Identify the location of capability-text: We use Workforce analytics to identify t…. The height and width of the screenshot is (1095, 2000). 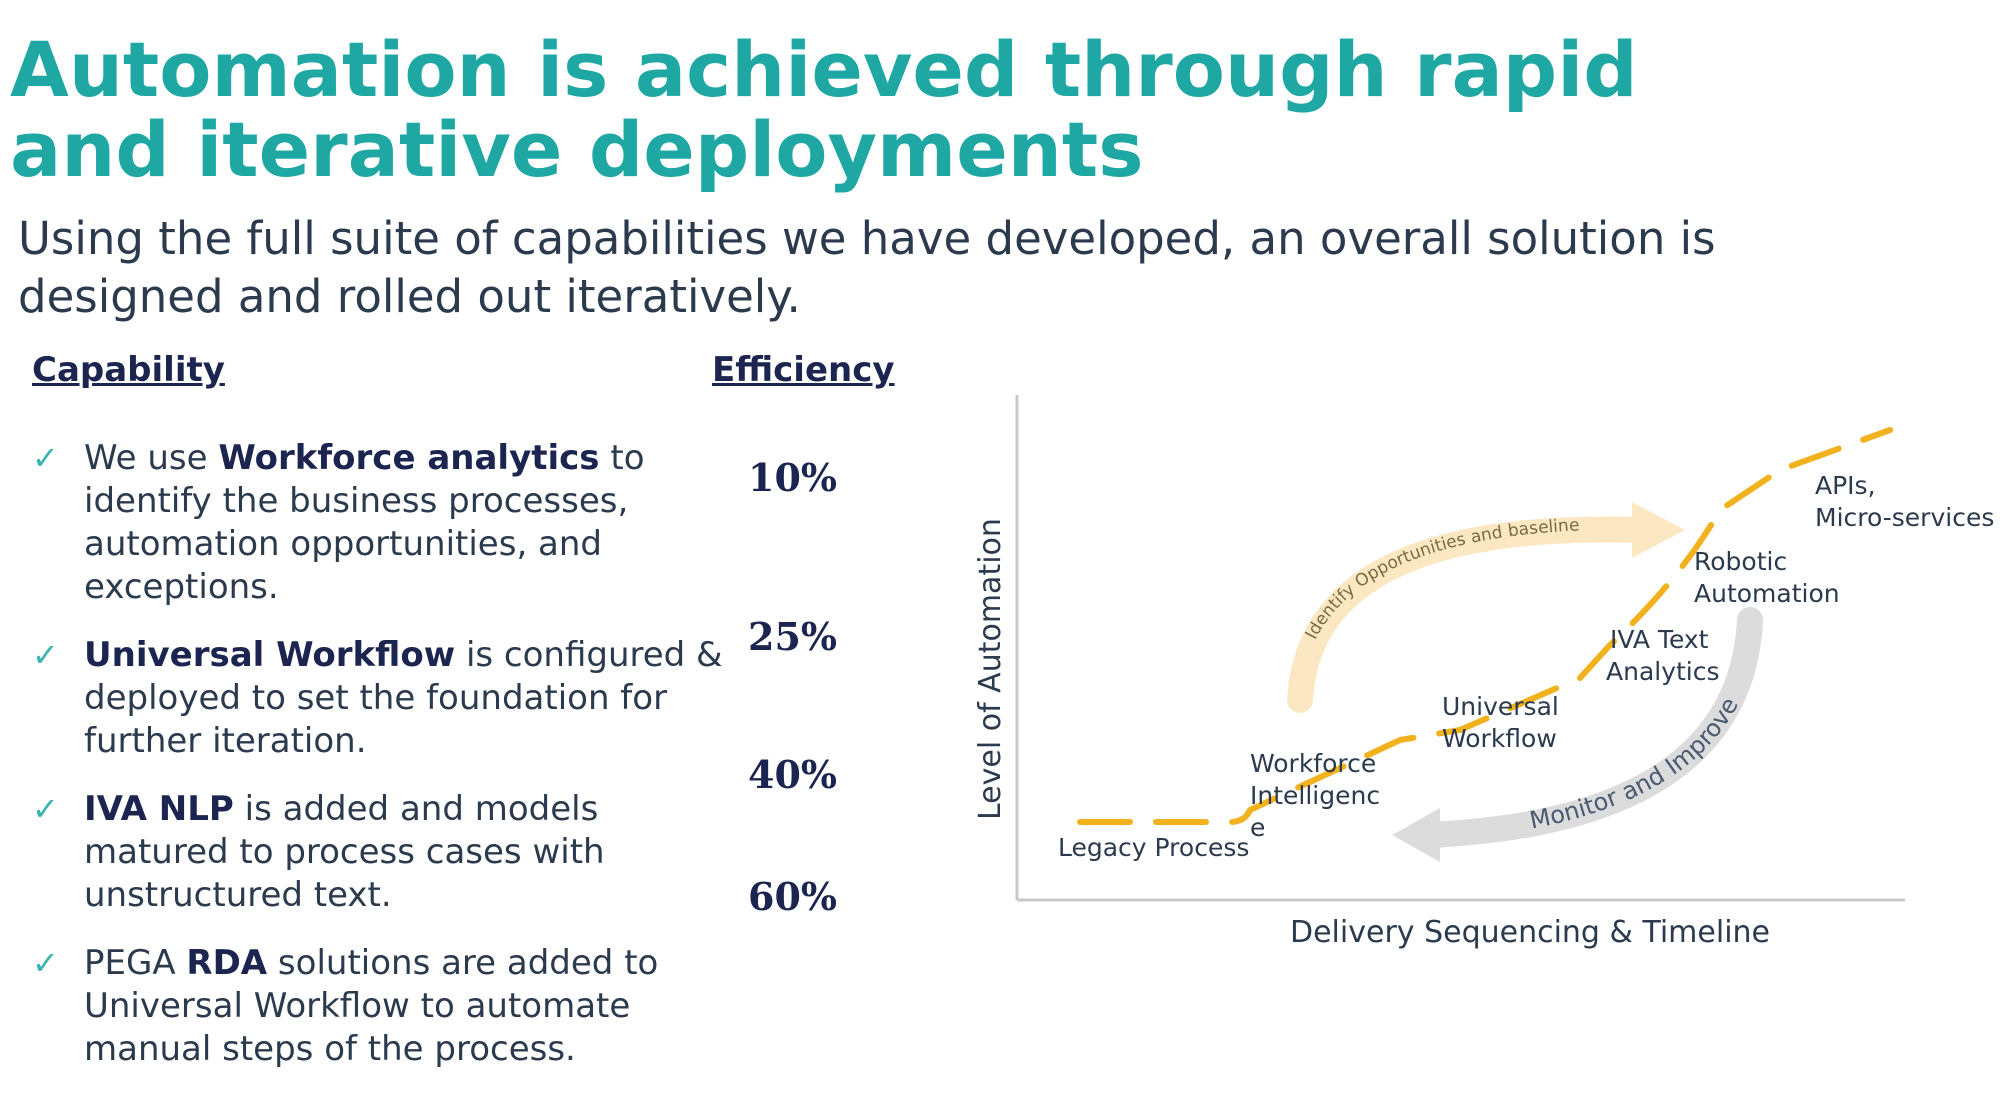
(364, 522).